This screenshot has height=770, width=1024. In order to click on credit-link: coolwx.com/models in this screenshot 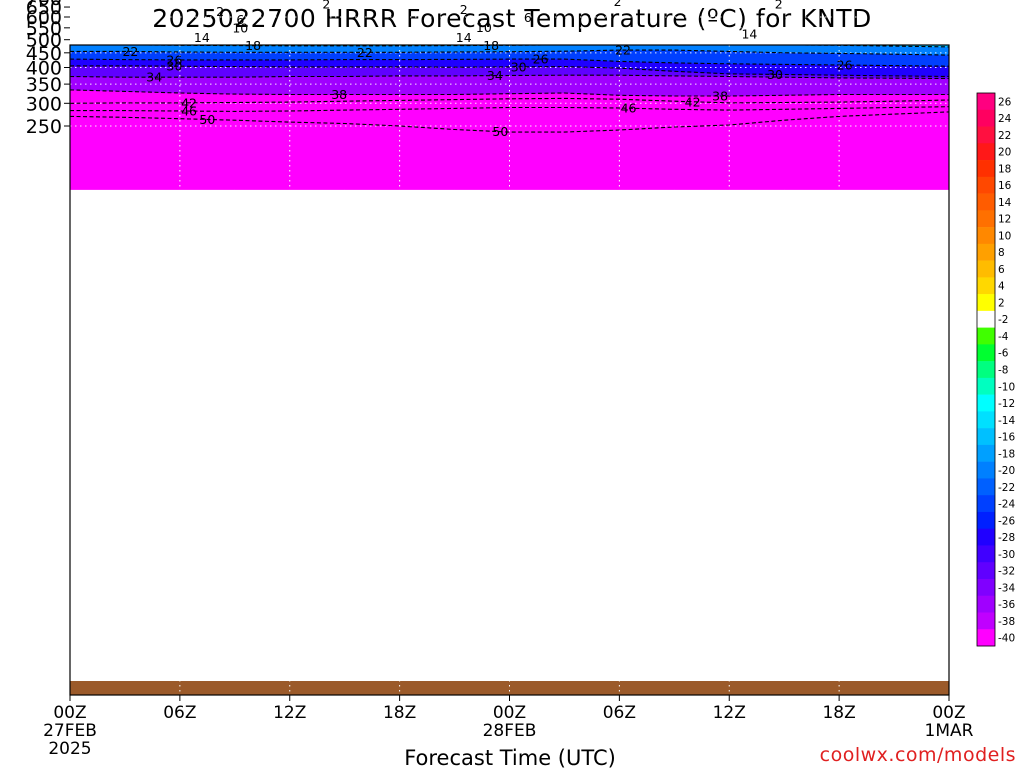, I will do `click(917, 755)`.